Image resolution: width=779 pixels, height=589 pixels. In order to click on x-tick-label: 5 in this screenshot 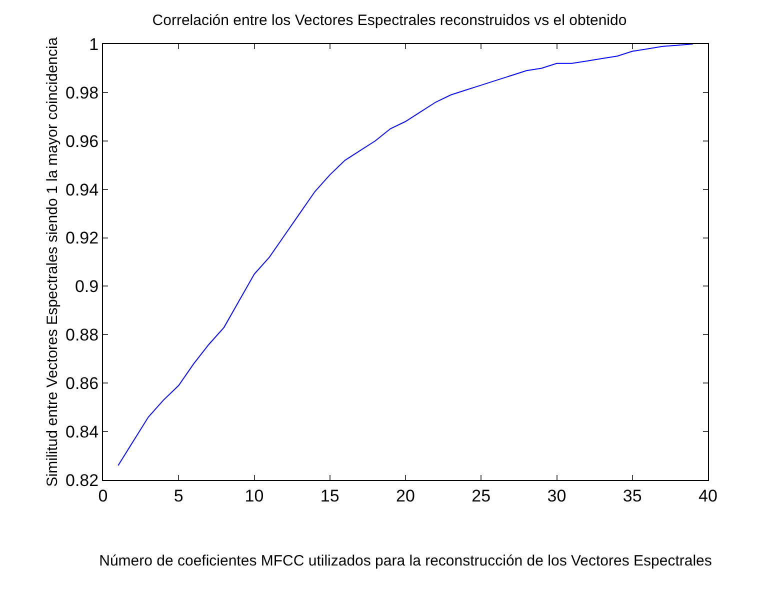, I will do `click(179, 496)`.